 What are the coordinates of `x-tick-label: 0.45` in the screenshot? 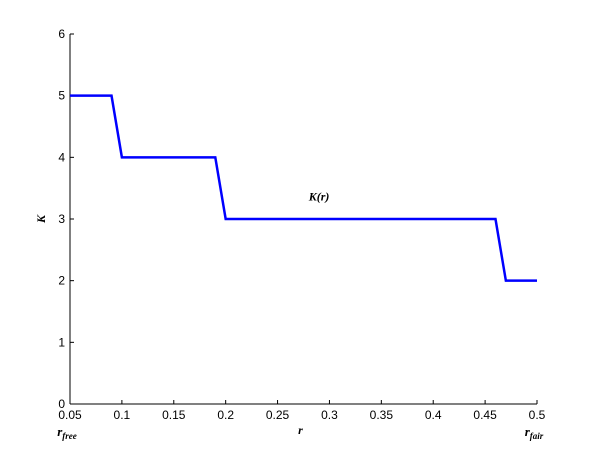 It's located at (485, 415).